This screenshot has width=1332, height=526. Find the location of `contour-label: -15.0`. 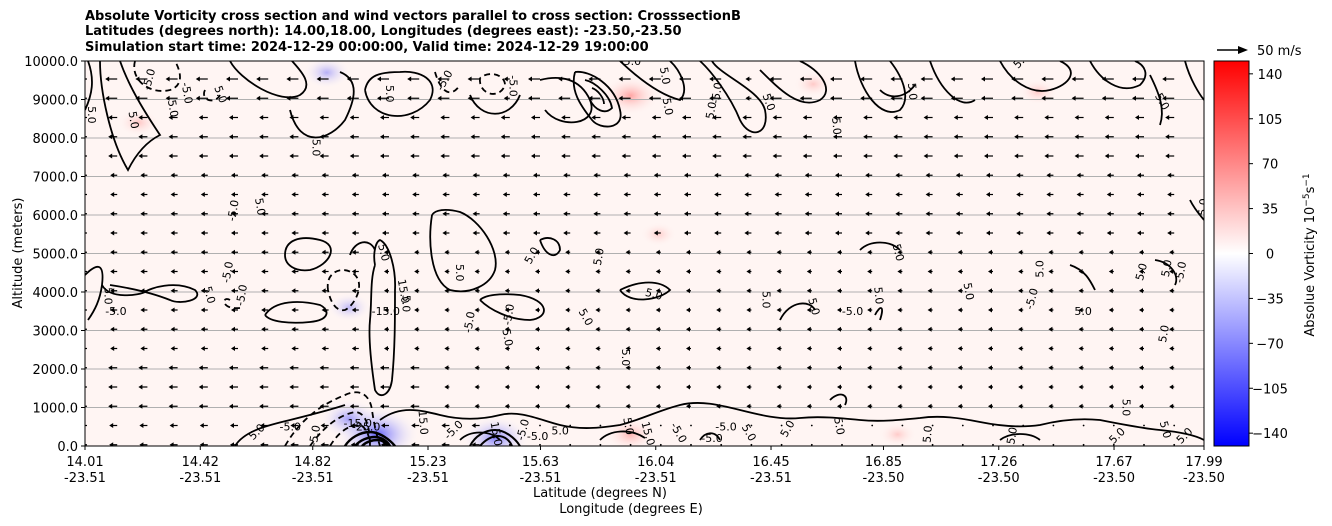

contour-label: -15.0 is located at coordinates (357, 423).